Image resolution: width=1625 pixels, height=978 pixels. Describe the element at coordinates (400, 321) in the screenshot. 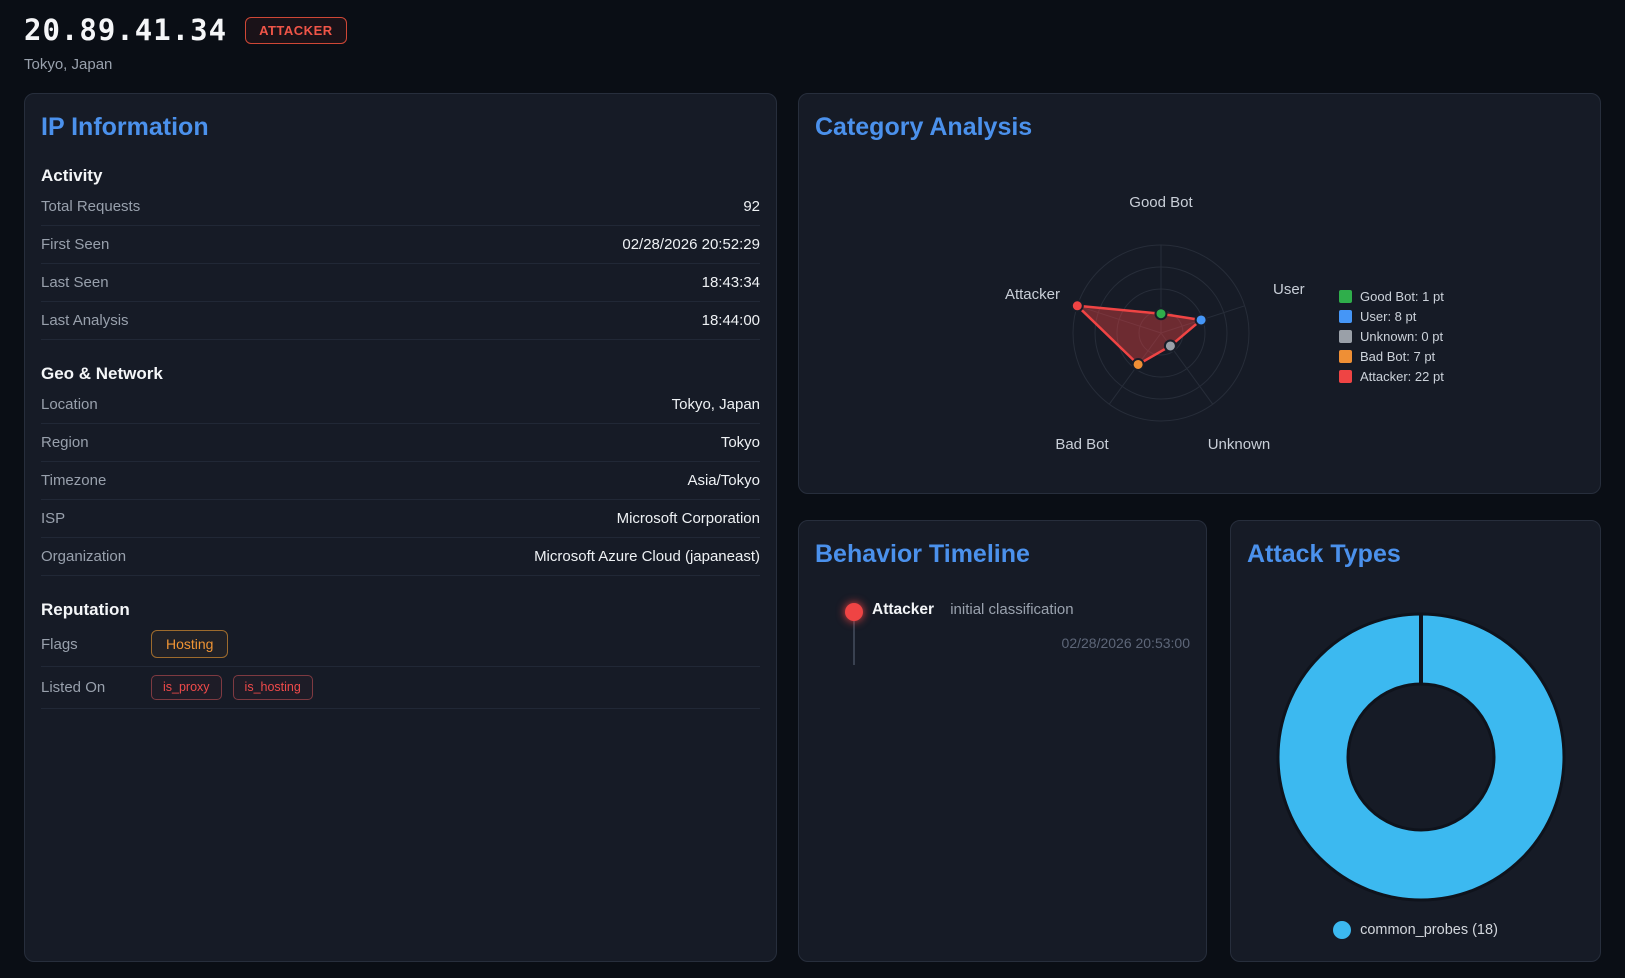

I see `info-row: Last Analysis 18:44:00` at that location.